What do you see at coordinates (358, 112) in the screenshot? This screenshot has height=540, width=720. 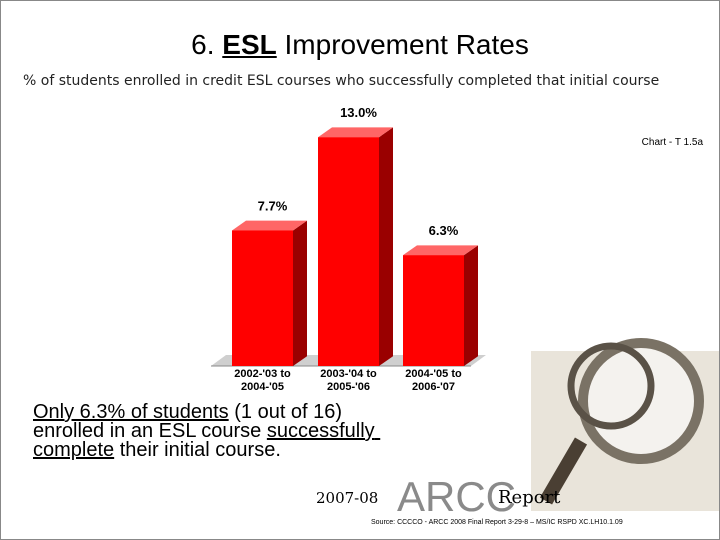 I see `value-label: 13.0%` at bounding box center [358, 112].